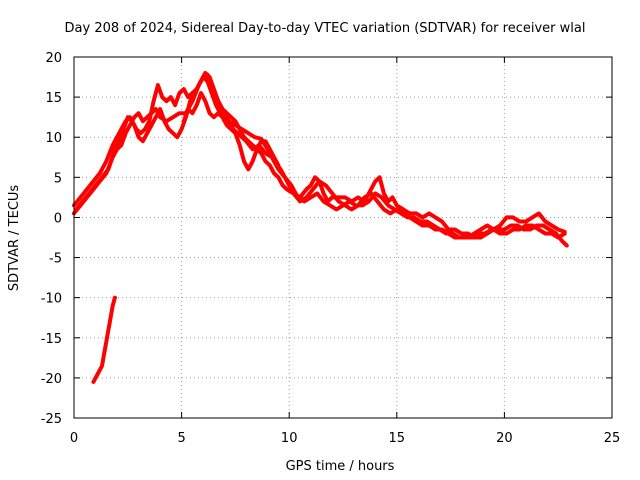 The height and width of the screenshot is (480, 640). I want to click on y-tick-label: 10, so click(53, 138).